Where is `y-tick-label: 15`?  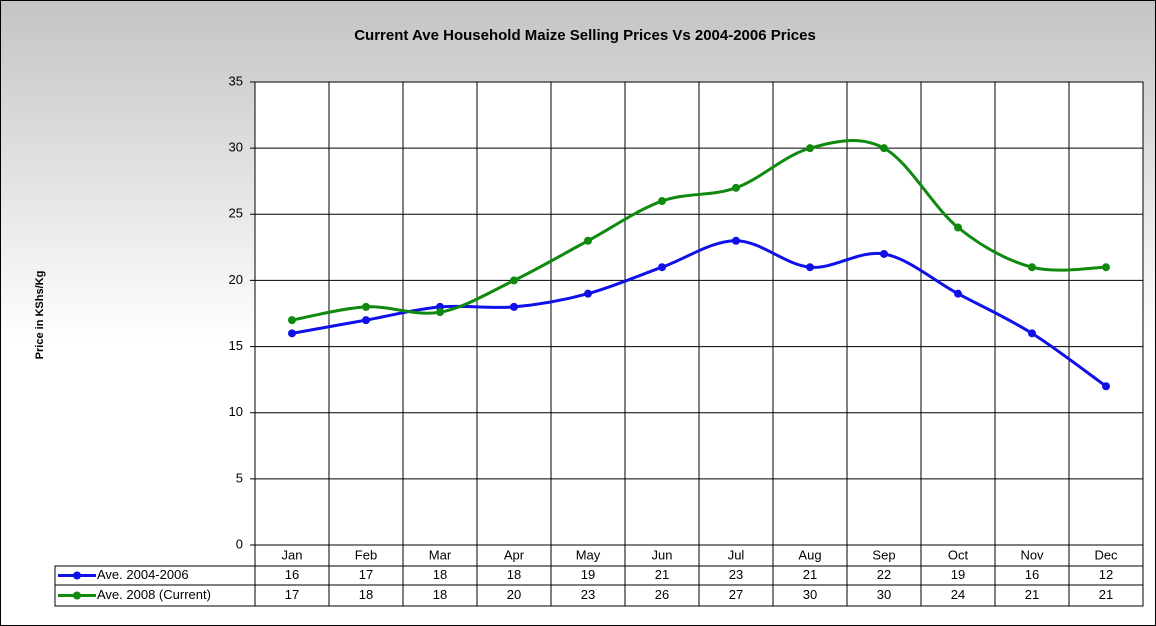
y-tick-label: 15 is located at coordinates (236, 345).